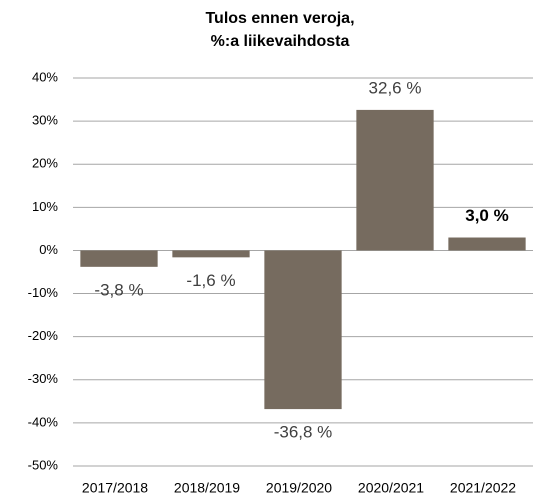 The width and height of the screenshot is (539, 499). I want to click on chart-title: Tulos ennen veroja,, so click(279, 18).